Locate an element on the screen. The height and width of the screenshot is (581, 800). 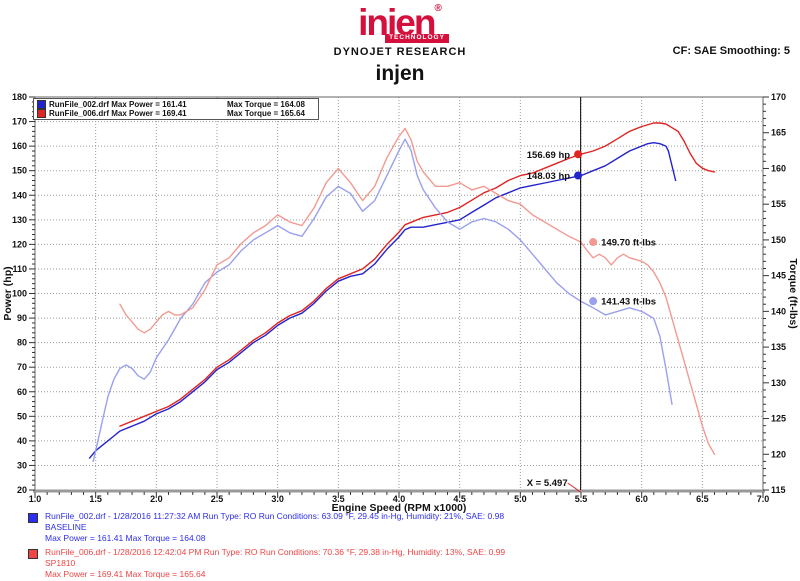
run-name-line: BASELINE is located at coordinates (66, 527).